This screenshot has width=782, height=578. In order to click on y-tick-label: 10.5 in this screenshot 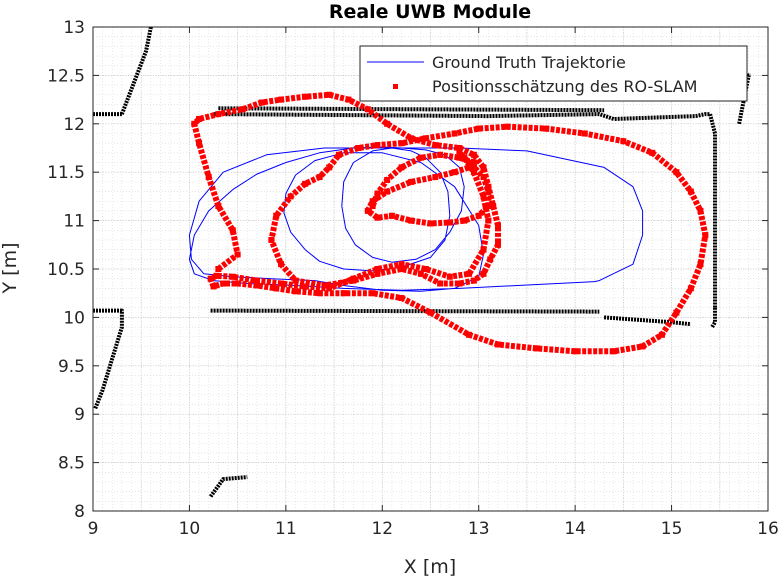, I will do `click(66, 270)`.